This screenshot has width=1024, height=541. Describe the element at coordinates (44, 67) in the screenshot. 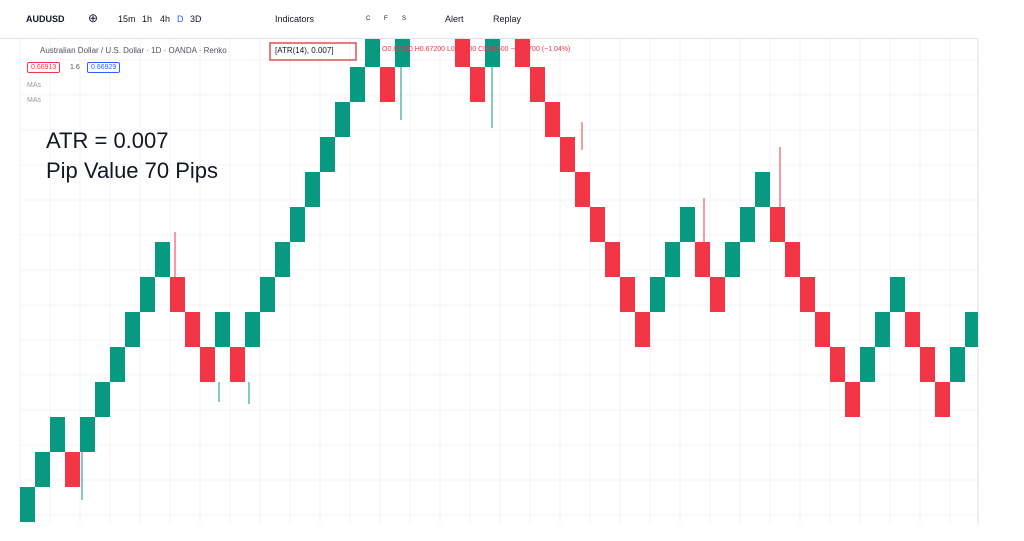

I see `sell-price: 0.66913` at that location.